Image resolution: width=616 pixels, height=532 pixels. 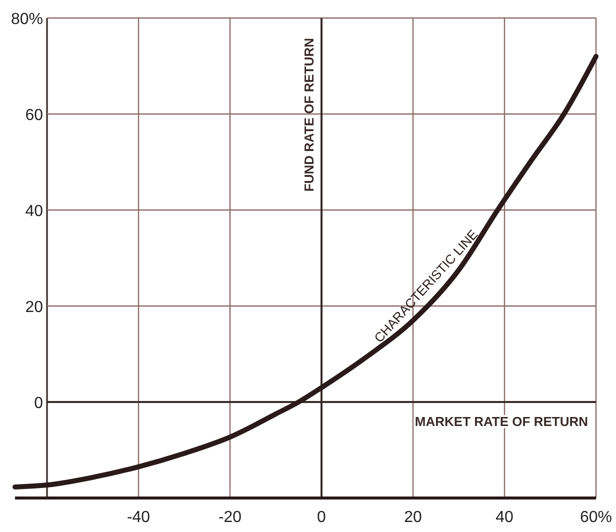 What do you see at coordinates (34, 307) in the screenshot?
I see `y-tick-label: 20` at bounding box center [34, 307].